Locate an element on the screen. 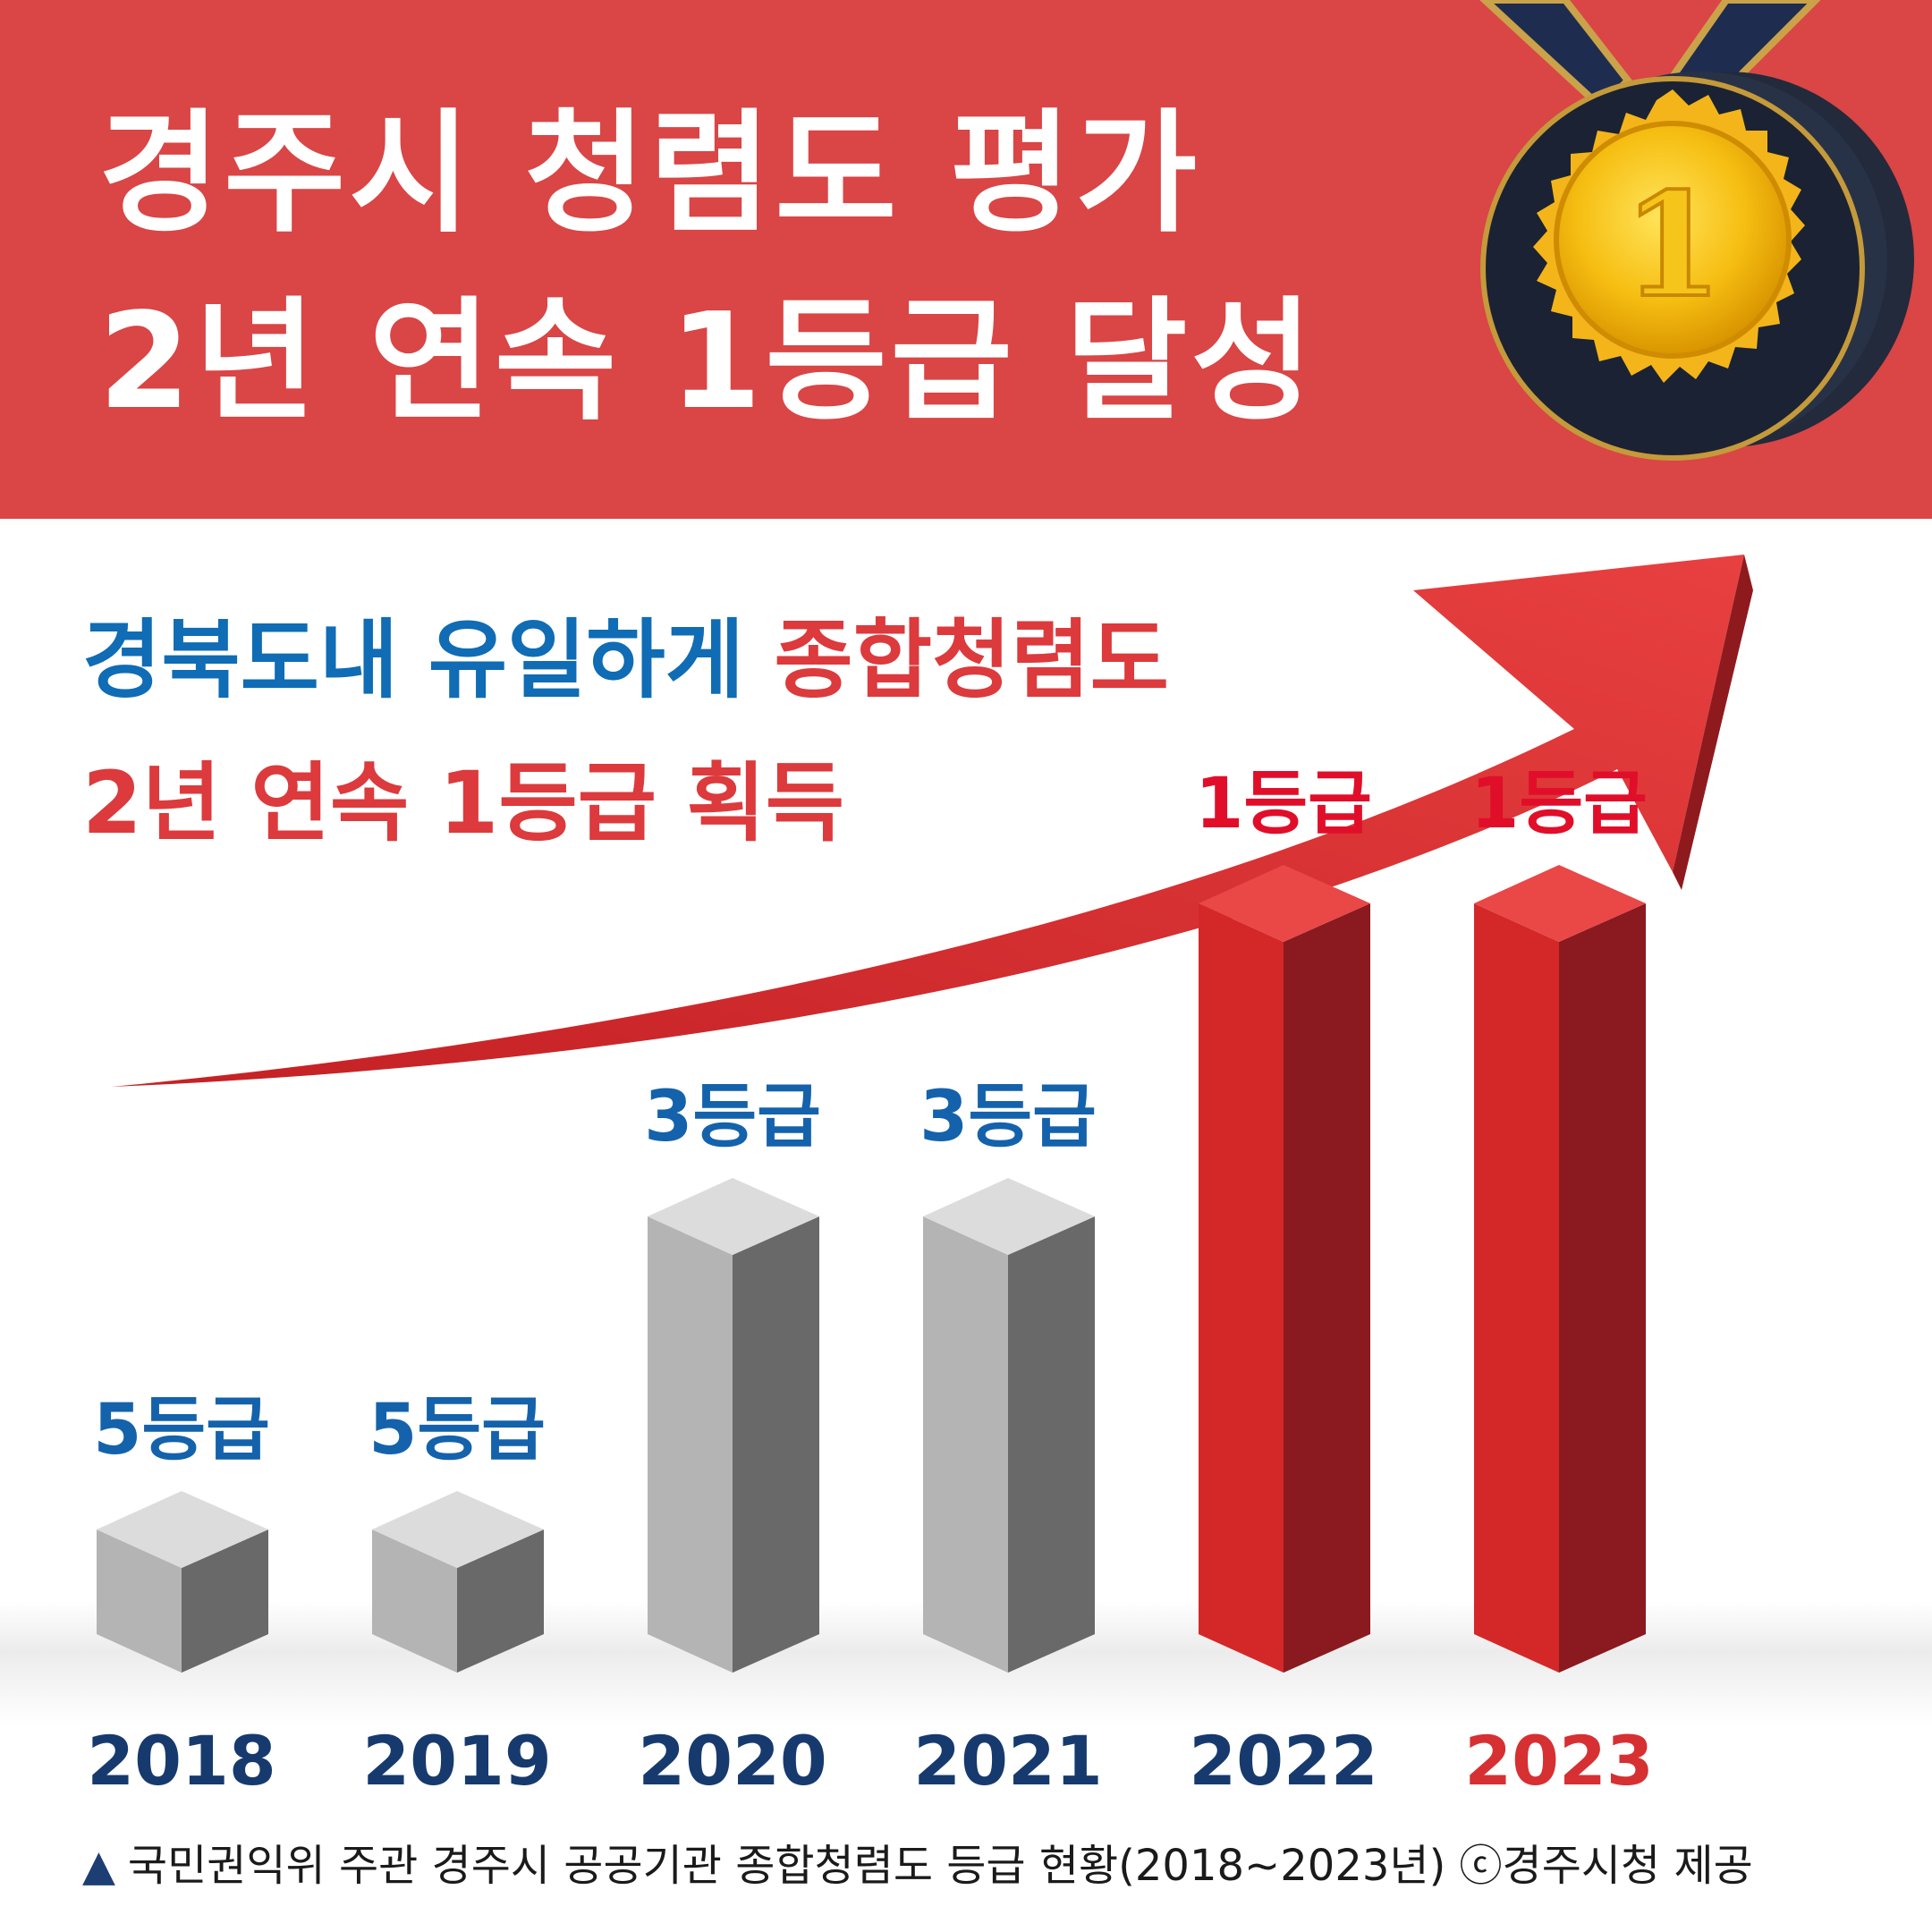 The height and width of the screenshot is (1932, 1932). bar-value-label-2022: 1등급 is located at coordinates (1283, 804).